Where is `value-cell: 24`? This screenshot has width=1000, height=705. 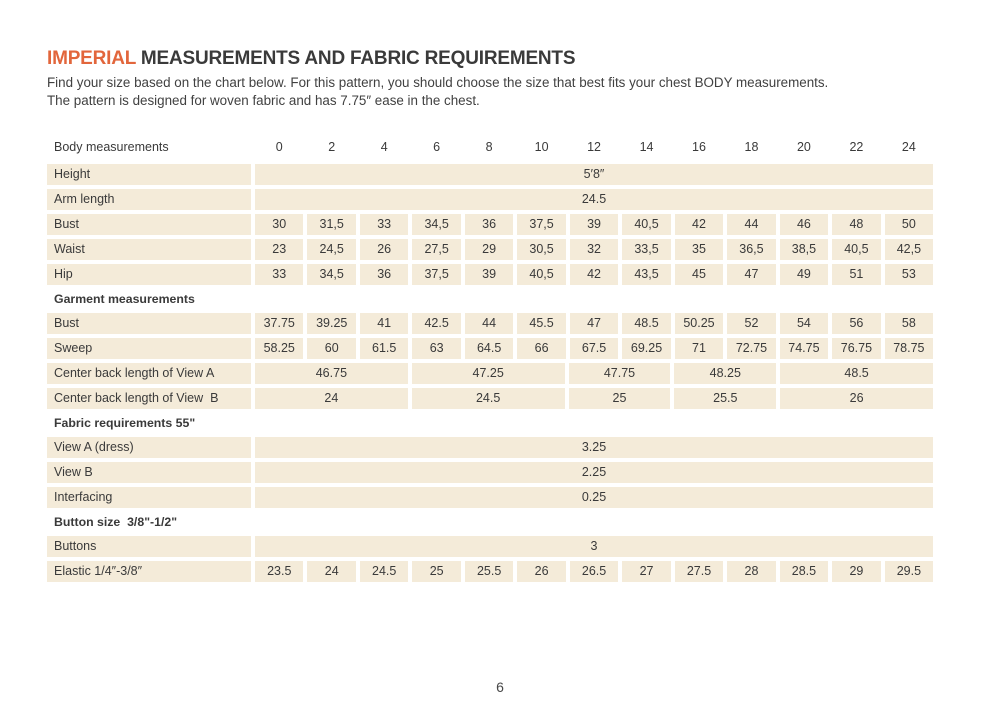 value-cell: 24 is located at coordinates (331, 571).